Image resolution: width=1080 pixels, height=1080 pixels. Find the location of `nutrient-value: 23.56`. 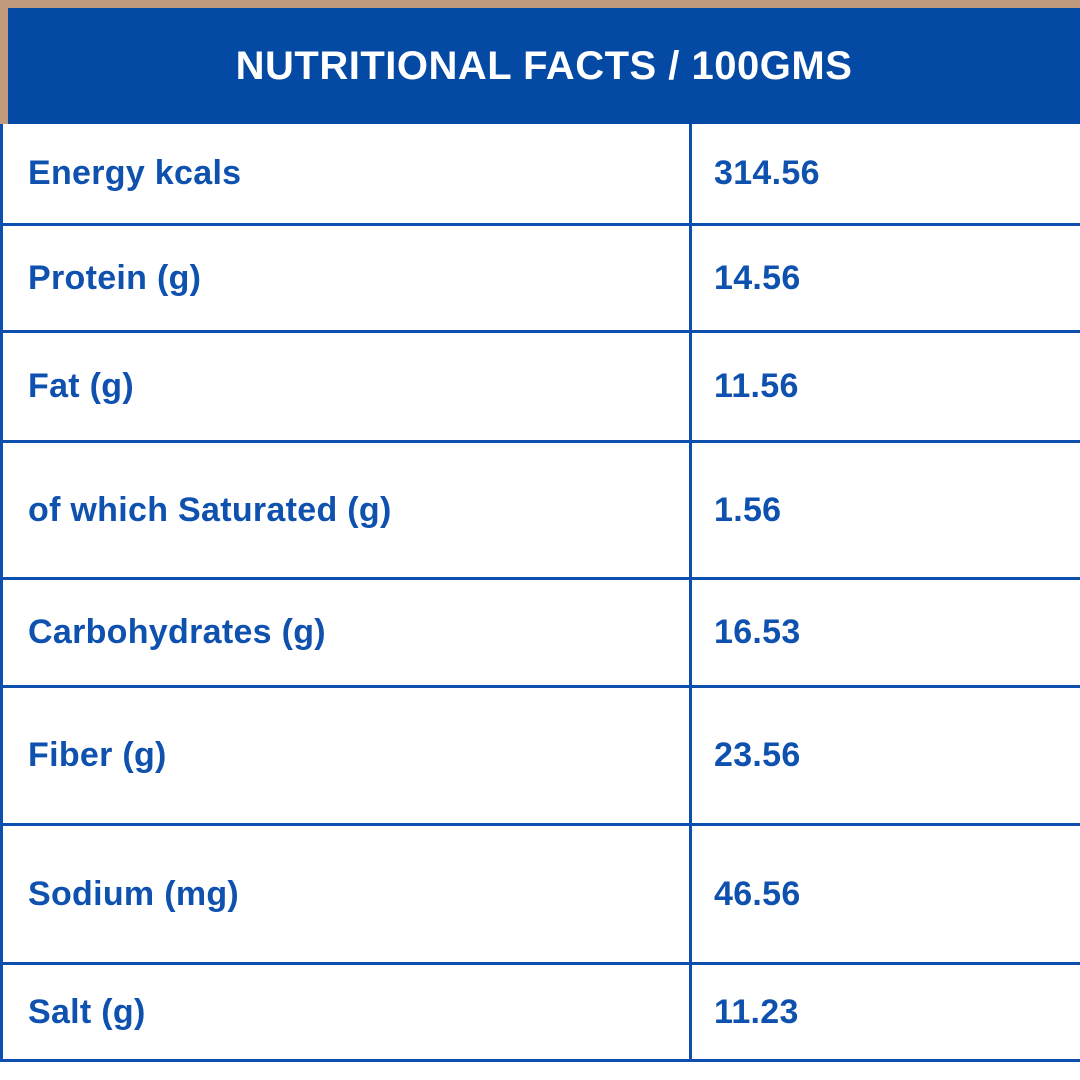

nutrient-value: 23.56 is located at coordinates (757, 755).